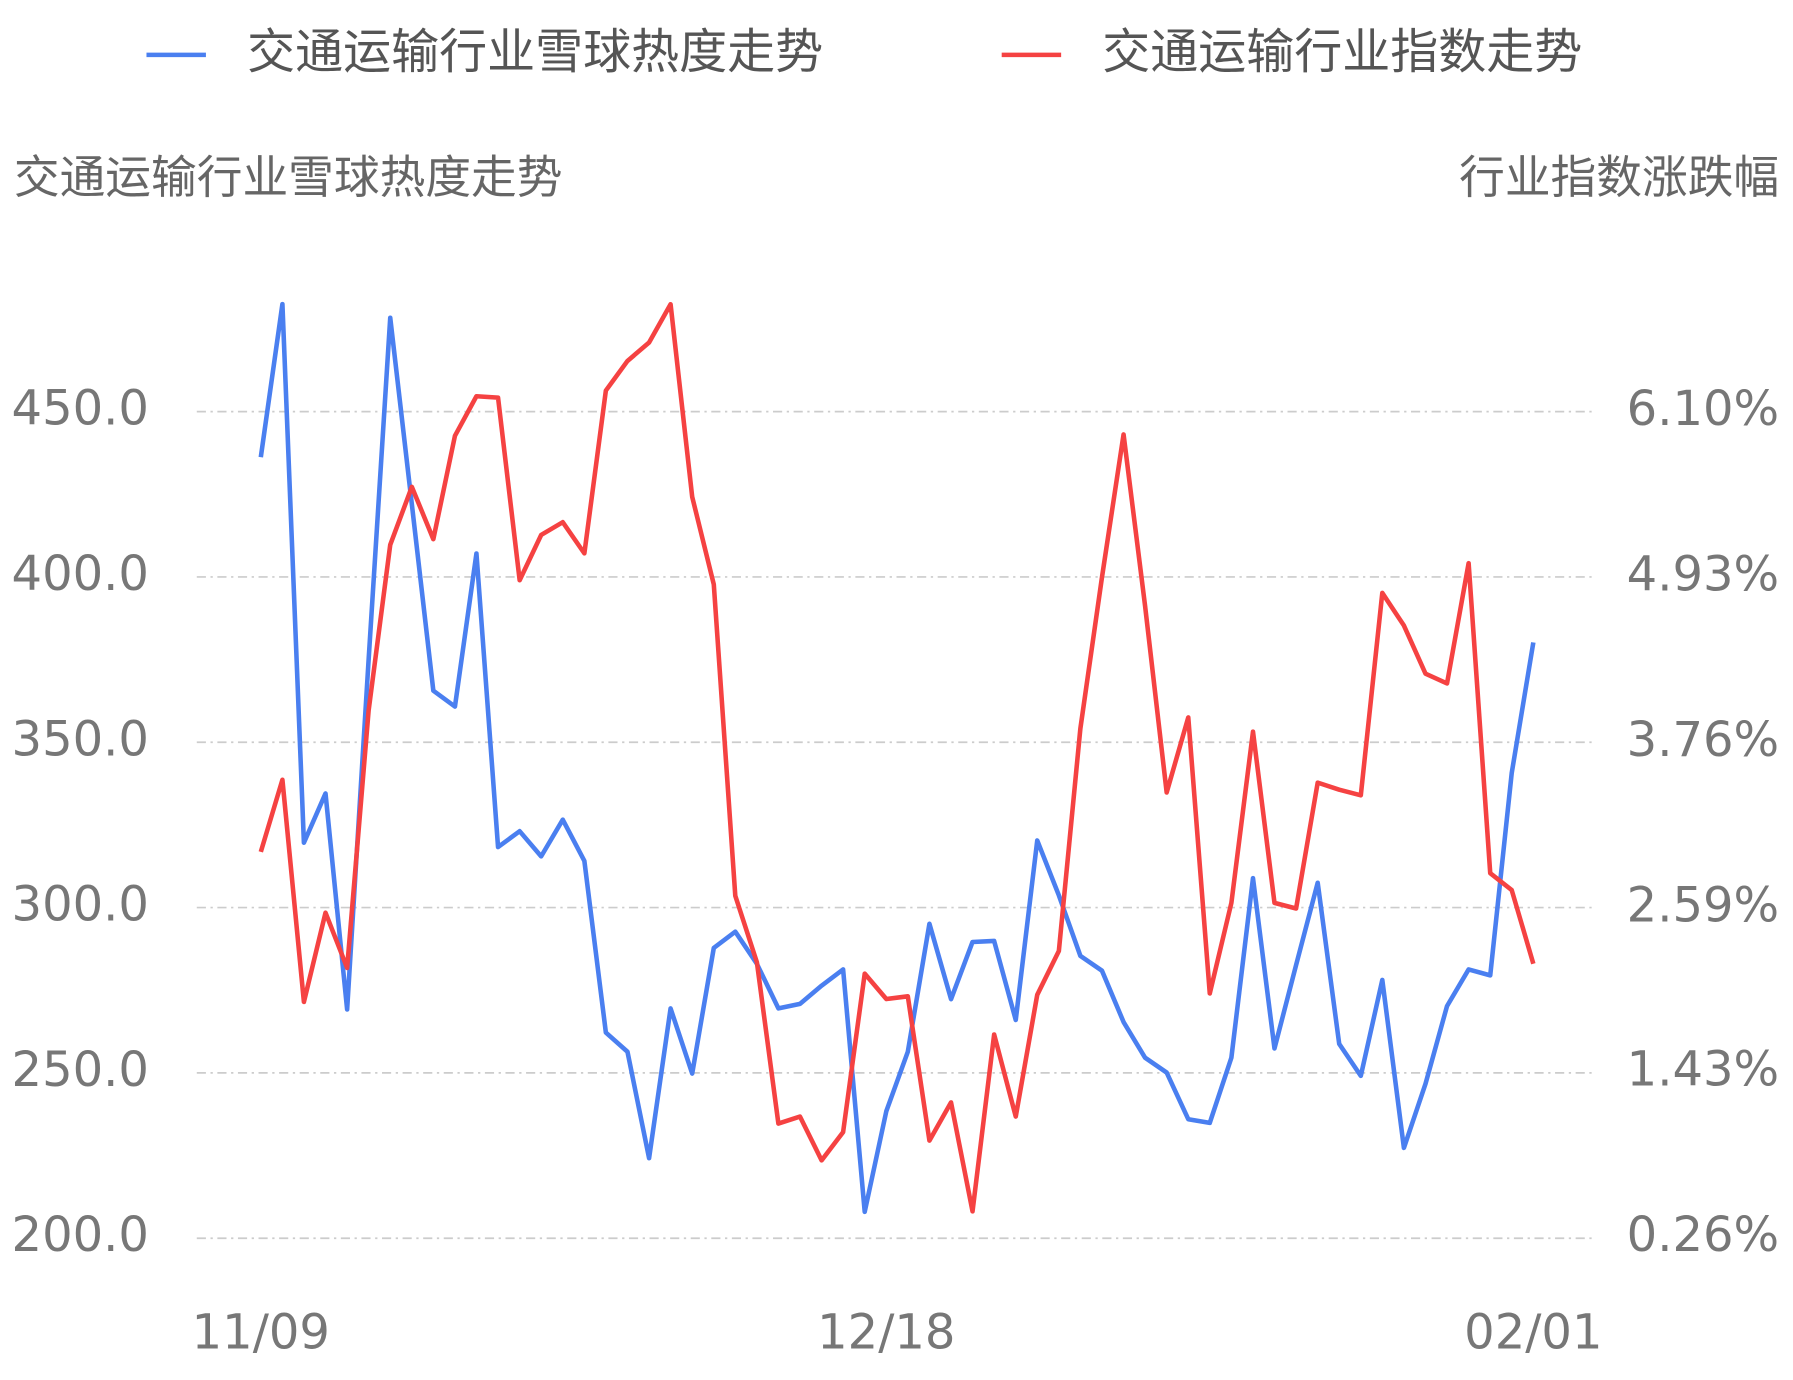 This screenshot has width=1793, height=1380. What do you see at coordinates (1703, 1070) in the screenshot?
I see `y2-tick-label: 1.43%` at bounding box center [1703, 1070].